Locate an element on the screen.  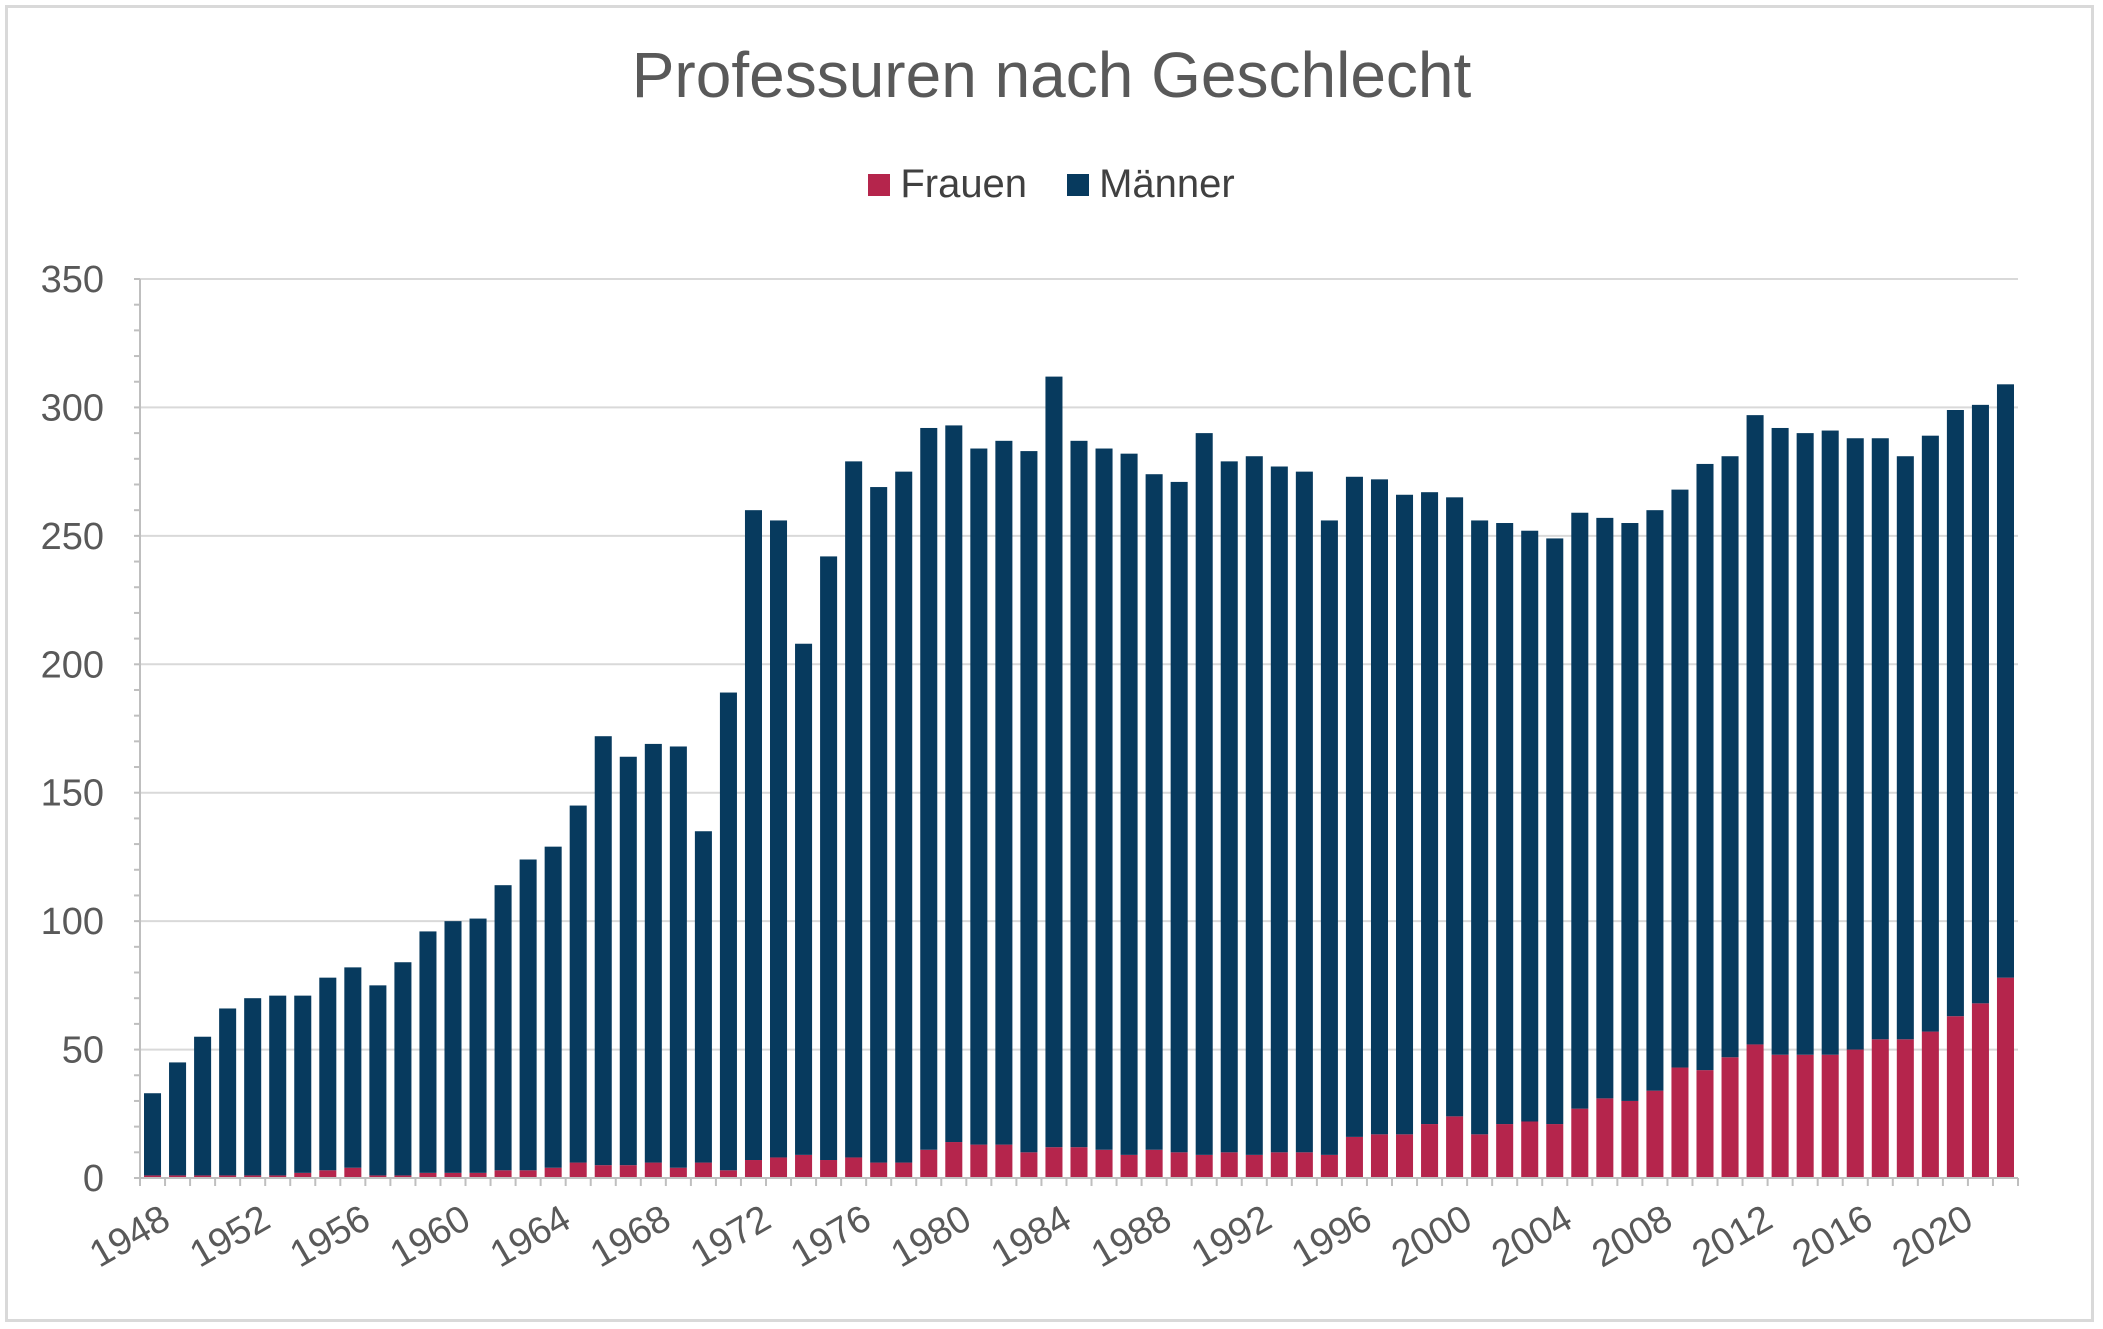
y-tick-label: 200 is located at coordinates (72, 665).